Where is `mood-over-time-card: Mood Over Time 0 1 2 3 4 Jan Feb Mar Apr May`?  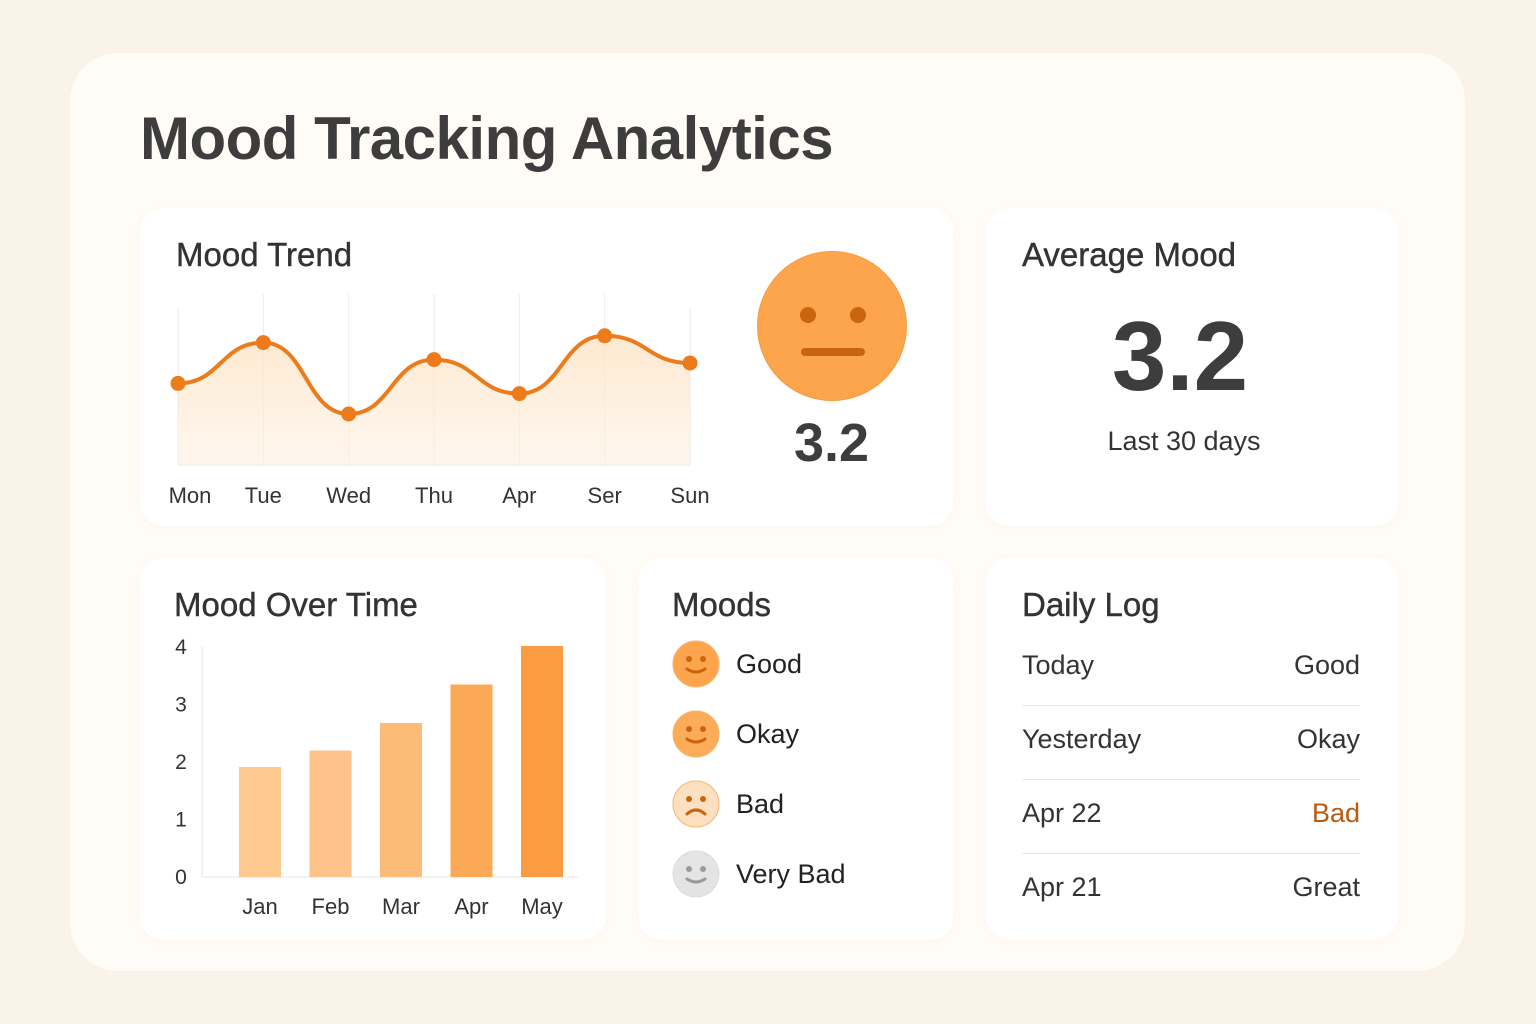 mood-over-time-card: Mood Over Time 0 1 2 3 4 Jan Feb Mar Apr May is located at coordinates (373, 749).